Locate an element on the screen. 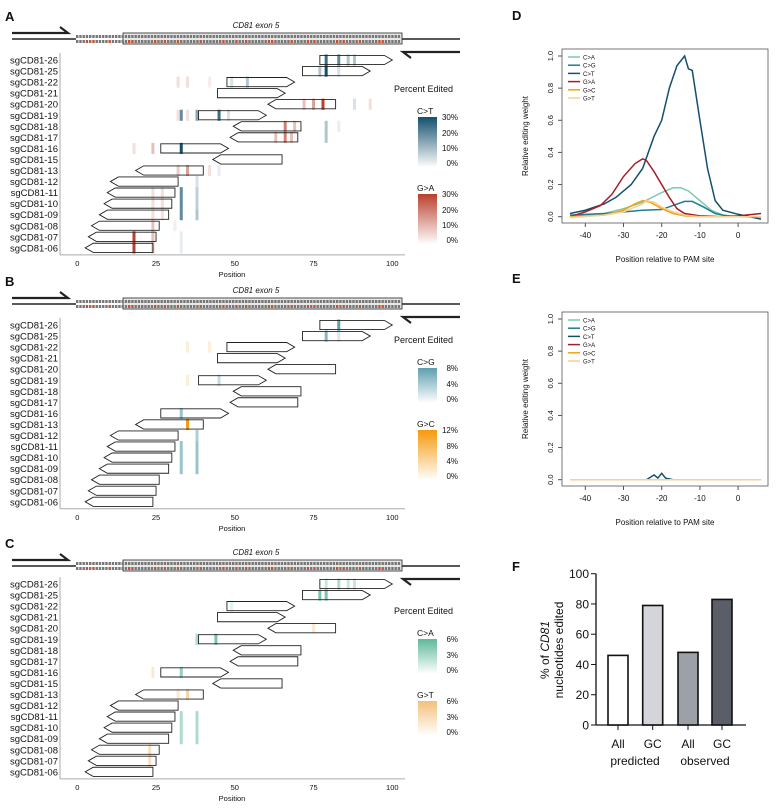 The width and height of the screenshot is (778, 808). guide-label: sgCD81-22 is located at coordinates (34, 607).